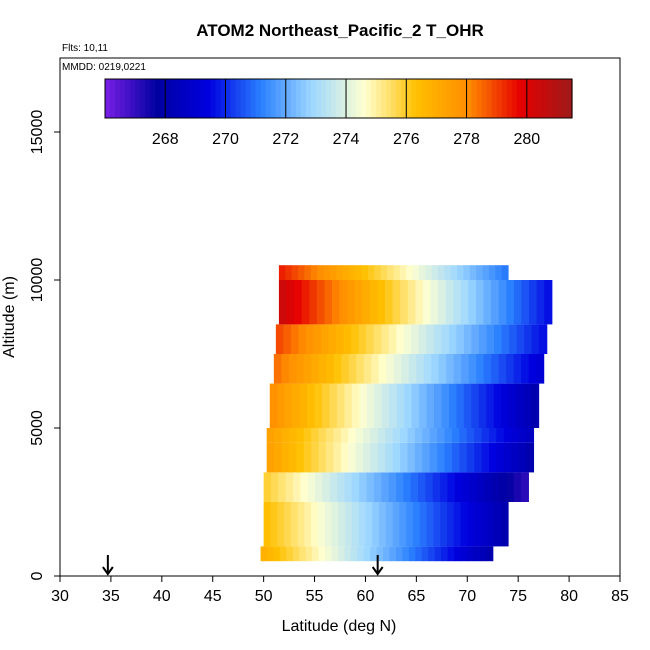  I want to click on chart-title: ATOM2 Northeast_Pacific_2 T_OHR, so click(340, 30).